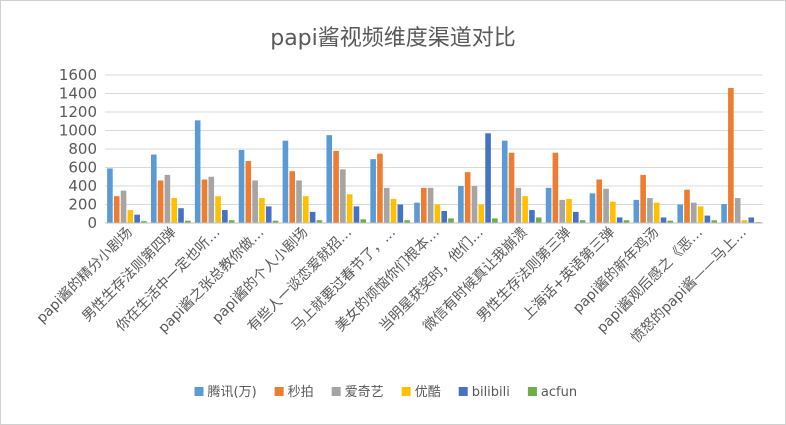 The width and height of the screenshot is (786, 425). I want to click on y-tick-label: 1000, so click(78, 131).